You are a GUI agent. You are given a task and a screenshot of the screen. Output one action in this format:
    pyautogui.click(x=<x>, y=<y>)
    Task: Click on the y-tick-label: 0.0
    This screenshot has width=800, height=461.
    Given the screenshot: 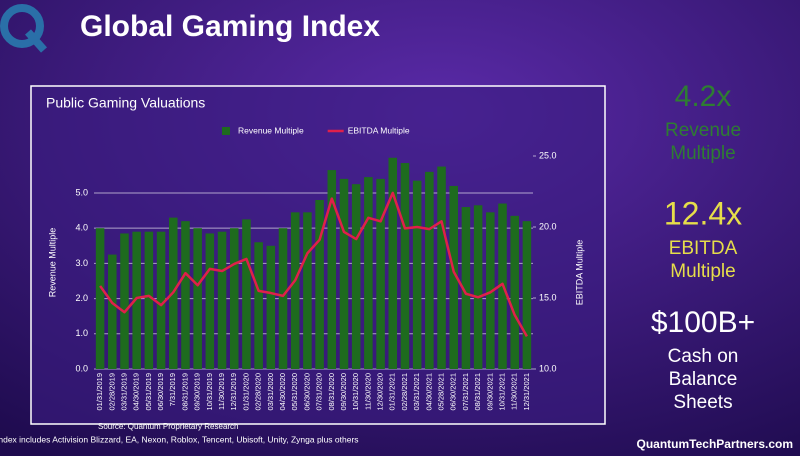 What is the action you would take?
    pyautogui.click(x=81, y=368)
    